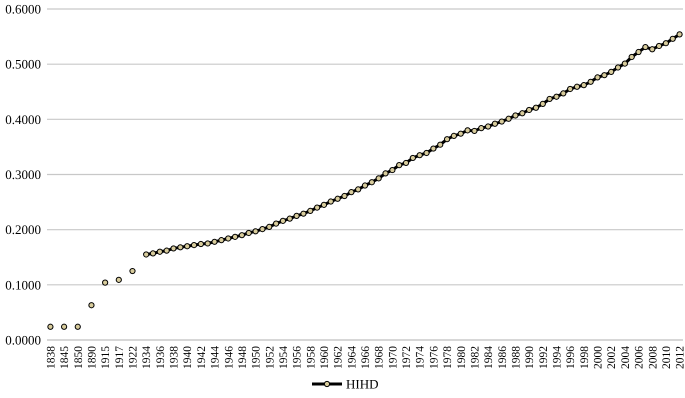 This screenshot has height=398, width=685. What do you see at coordinates (530, 357) in the screenshot?
I see `x-tick-label: 1990` at bounding box center [530, 357].